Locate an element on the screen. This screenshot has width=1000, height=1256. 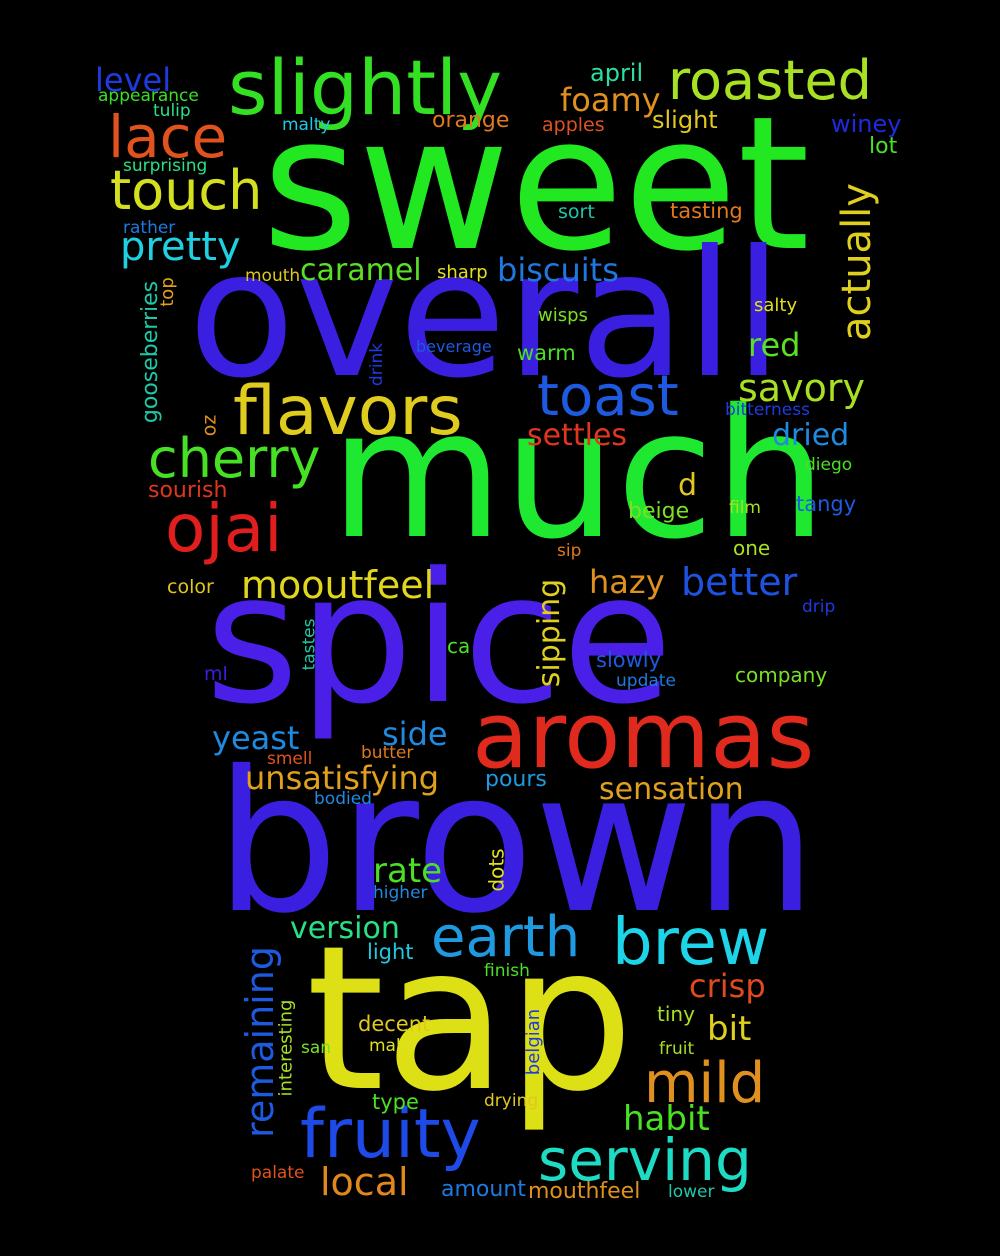
word-ojai: ojai is located at coordinates (224, 528).